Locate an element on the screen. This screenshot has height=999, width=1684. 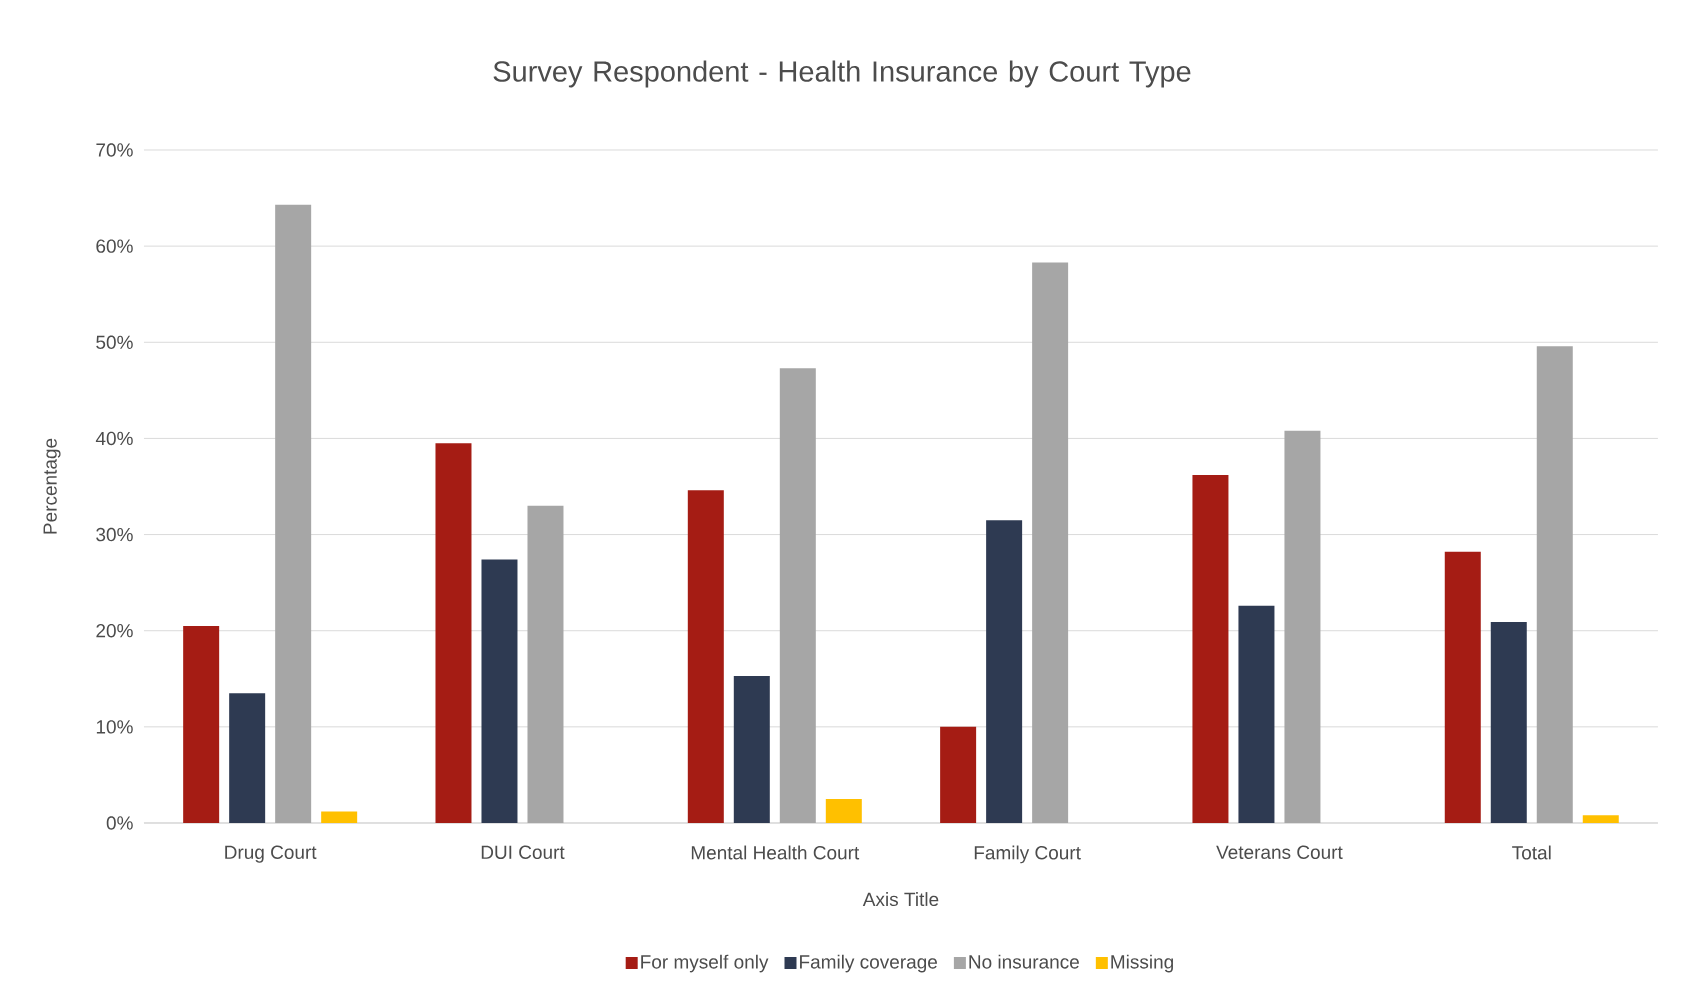
y-tick-label: 60% is located at coordinates (114, 246).